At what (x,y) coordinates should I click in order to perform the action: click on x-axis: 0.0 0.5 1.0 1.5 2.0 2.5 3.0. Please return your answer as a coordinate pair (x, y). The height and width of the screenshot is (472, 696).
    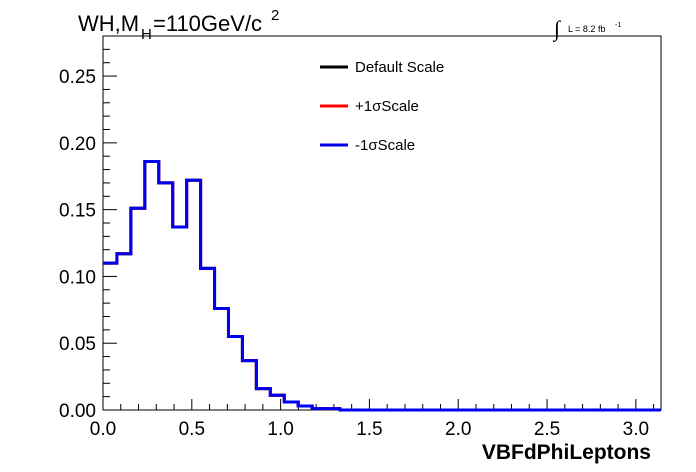
    Looking at the image, I should click on (372, 419).